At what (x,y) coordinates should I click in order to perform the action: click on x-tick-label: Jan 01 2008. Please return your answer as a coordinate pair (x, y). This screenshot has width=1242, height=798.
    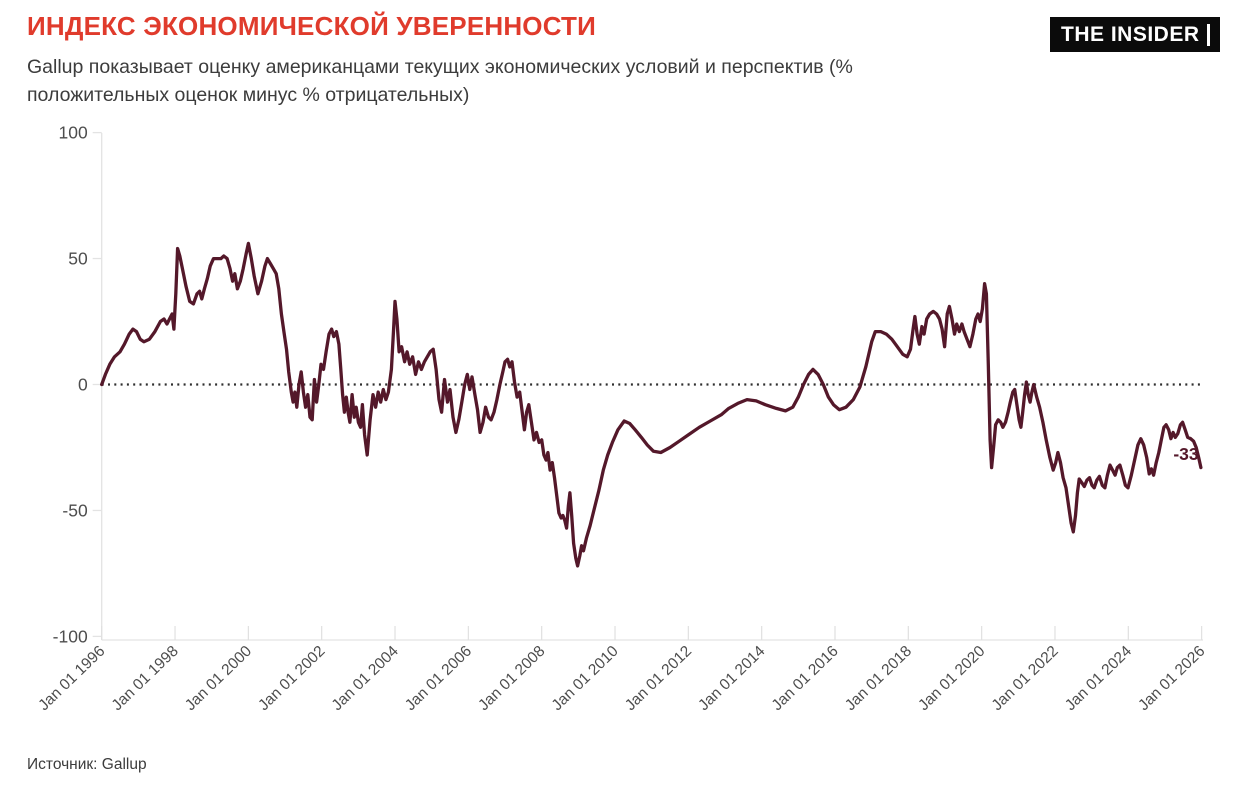
    Looking at the image, I should click on (511, 679).